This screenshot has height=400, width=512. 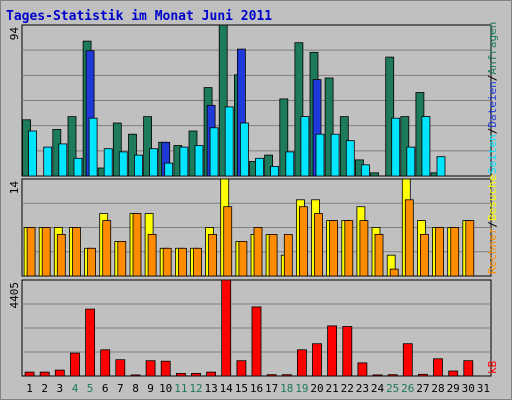 I want to click on x-tick-label: 27, so click(x=422, y=388).